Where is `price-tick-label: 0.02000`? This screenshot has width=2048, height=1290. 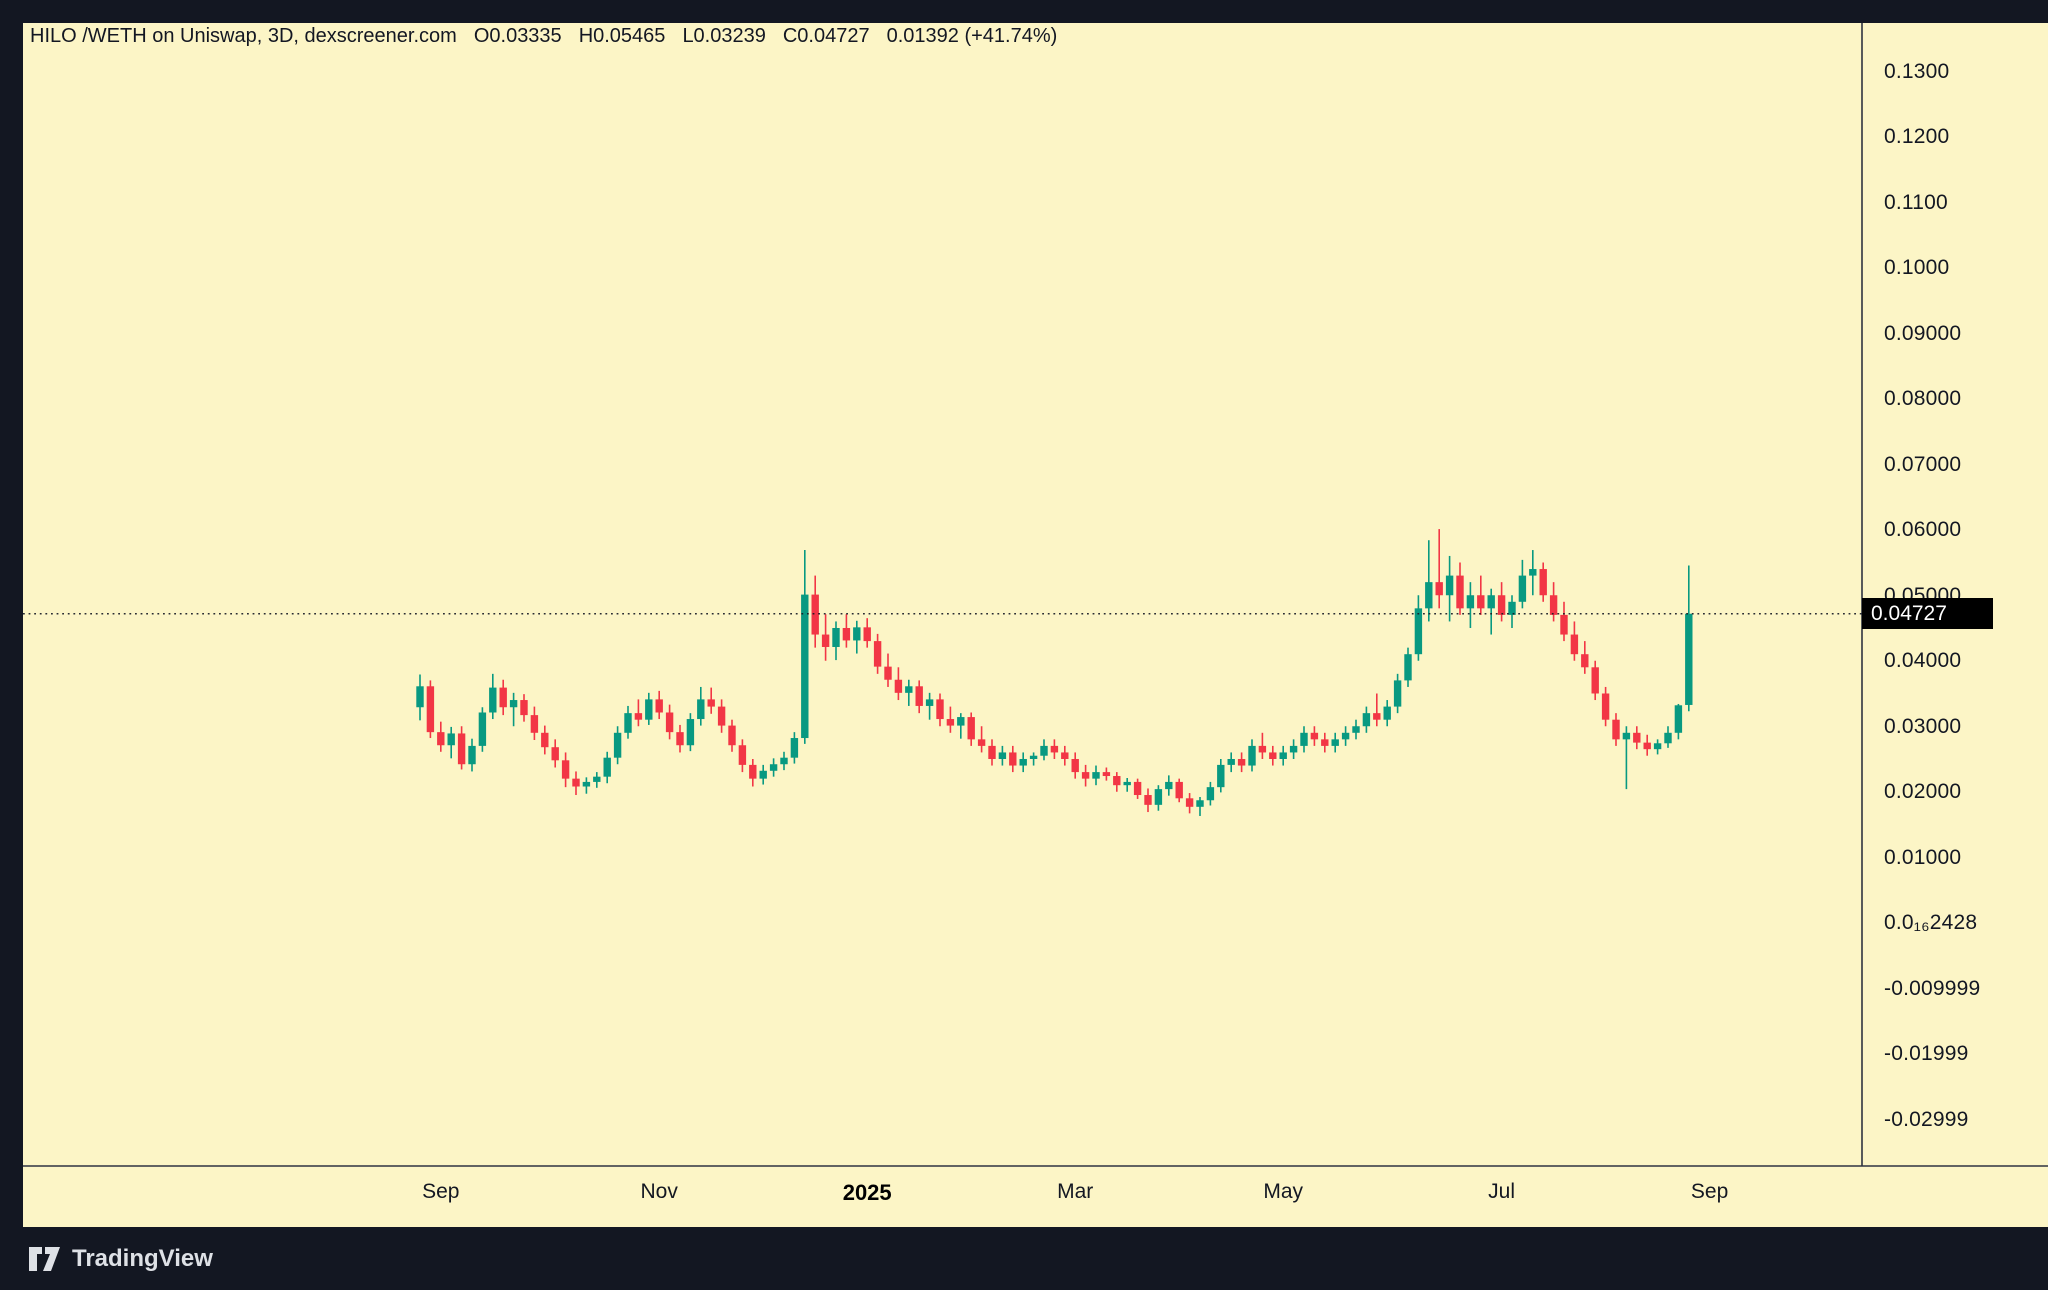
price-tick-label: 0.02000 is located at coordinates (1923, 792).